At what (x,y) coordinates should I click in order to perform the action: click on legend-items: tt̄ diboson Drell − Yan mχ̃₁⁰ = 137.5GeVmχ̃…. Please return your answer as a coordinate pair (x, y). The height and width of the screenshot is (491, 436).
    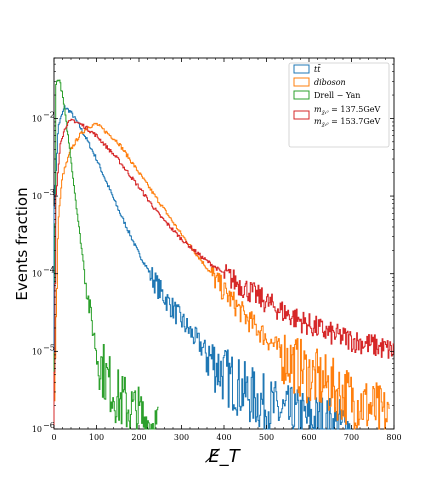
    Looking at the image, I should click on (336, 96).